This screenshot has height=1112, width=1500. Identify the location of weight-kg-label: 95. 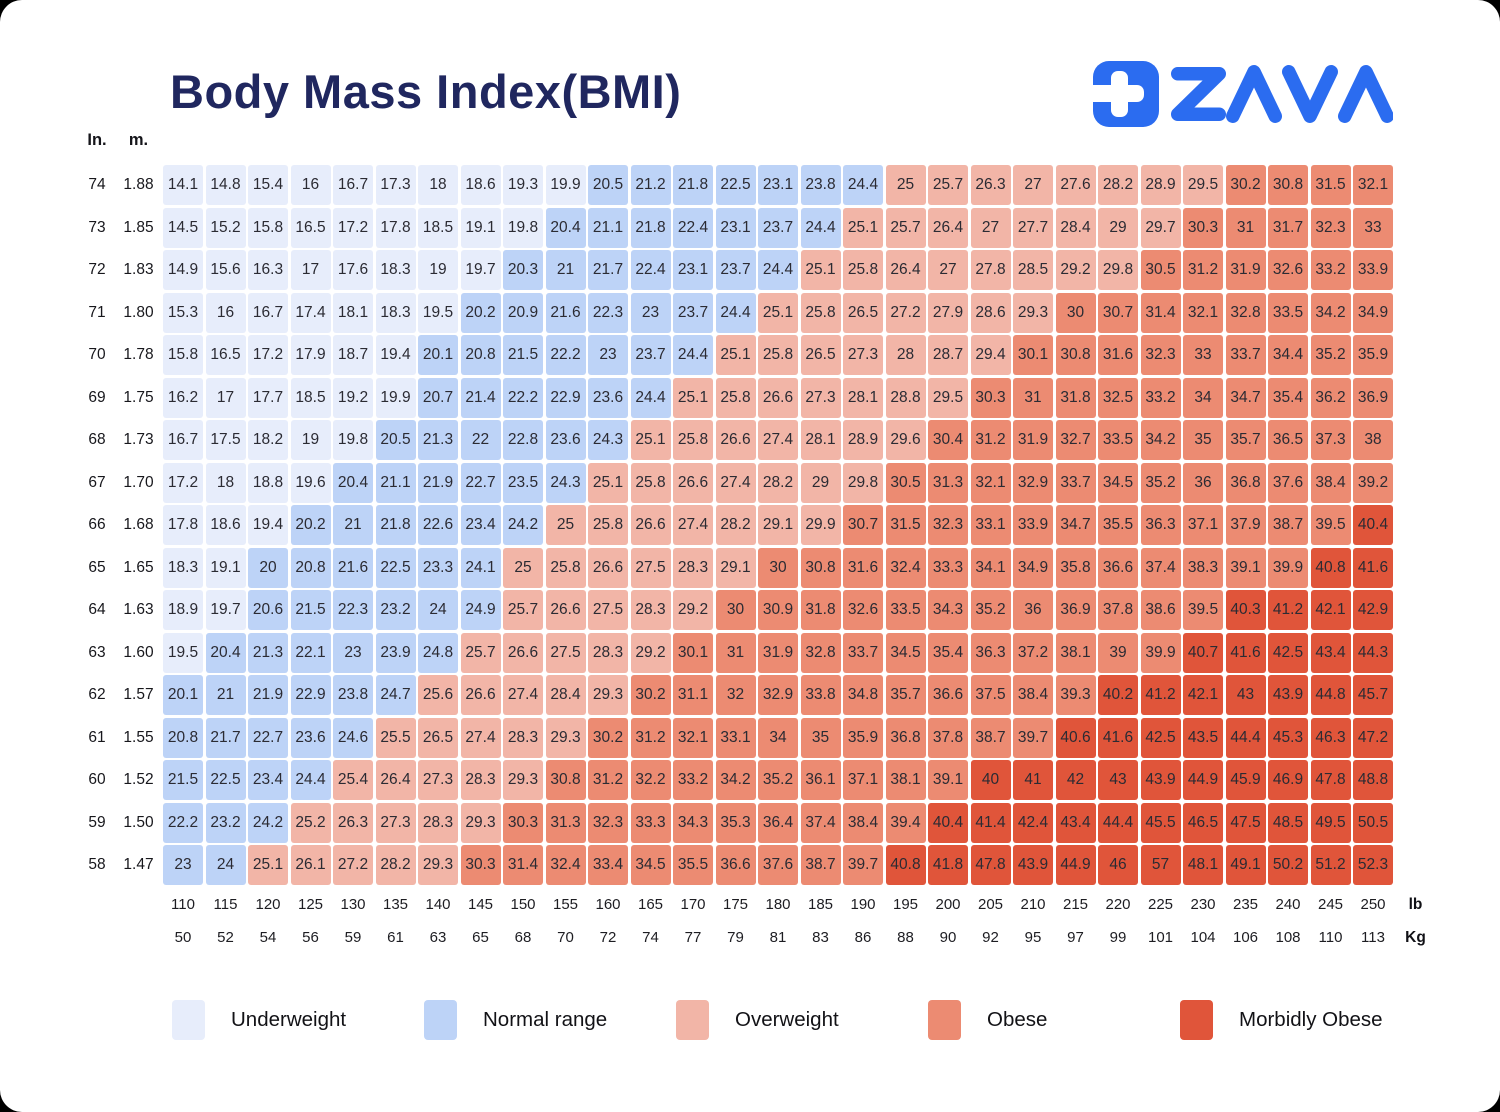
(1033, 937).